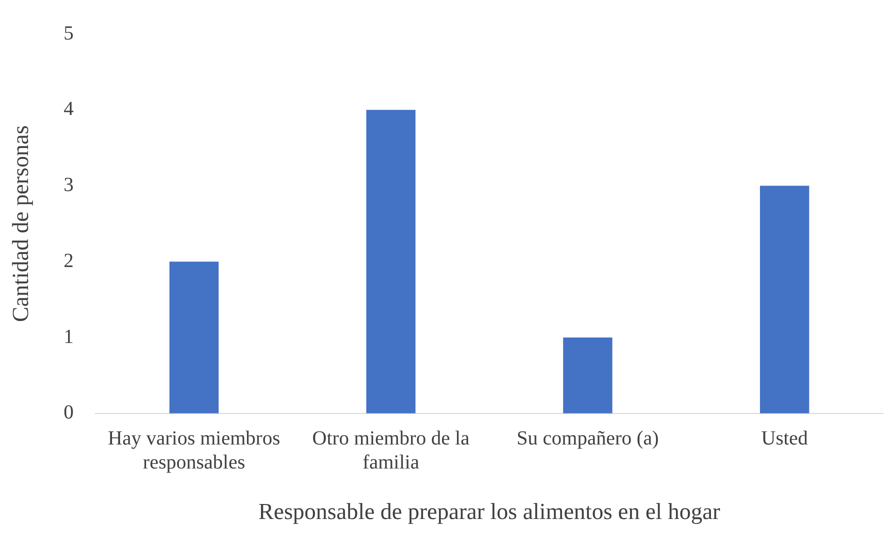 This screenshot has height=537, width=893. I want to click on y-tick-label: 4, so click(69, 109).